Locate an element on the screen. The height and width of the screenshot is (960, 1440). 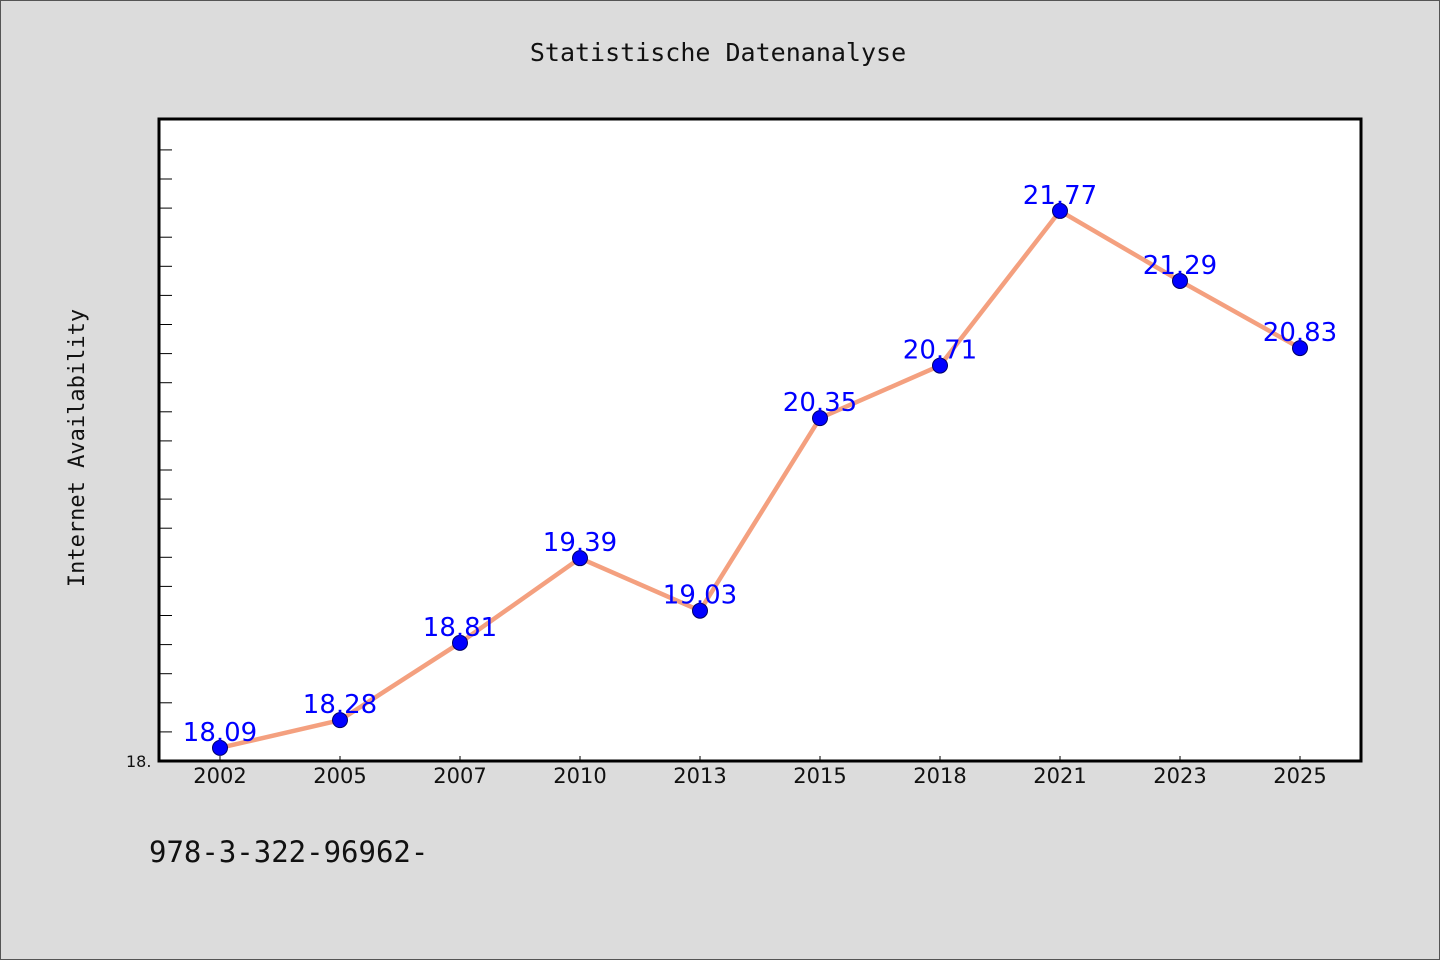
data-label: 18.81 is located at coordinates (460, 628).